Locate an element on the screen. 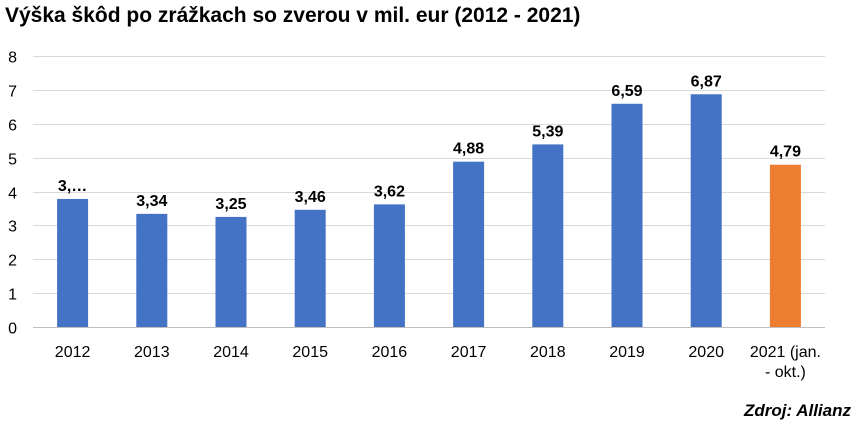  y-tick-label: 5 is located at coordinates (12, 160).